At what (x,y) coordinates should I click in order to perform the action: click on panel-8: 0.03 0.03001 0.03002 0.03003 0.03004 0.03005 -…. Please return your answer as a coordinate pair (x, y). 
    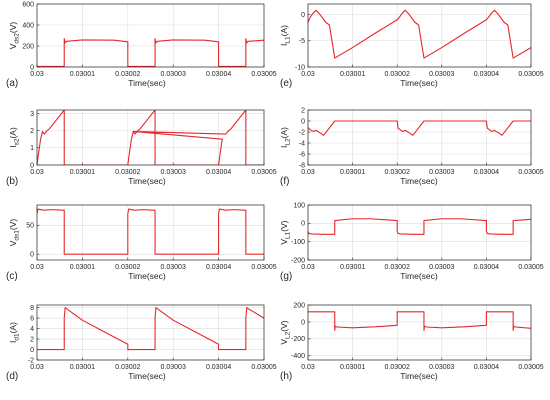
    Looking at the image, I should click on (411, 342).